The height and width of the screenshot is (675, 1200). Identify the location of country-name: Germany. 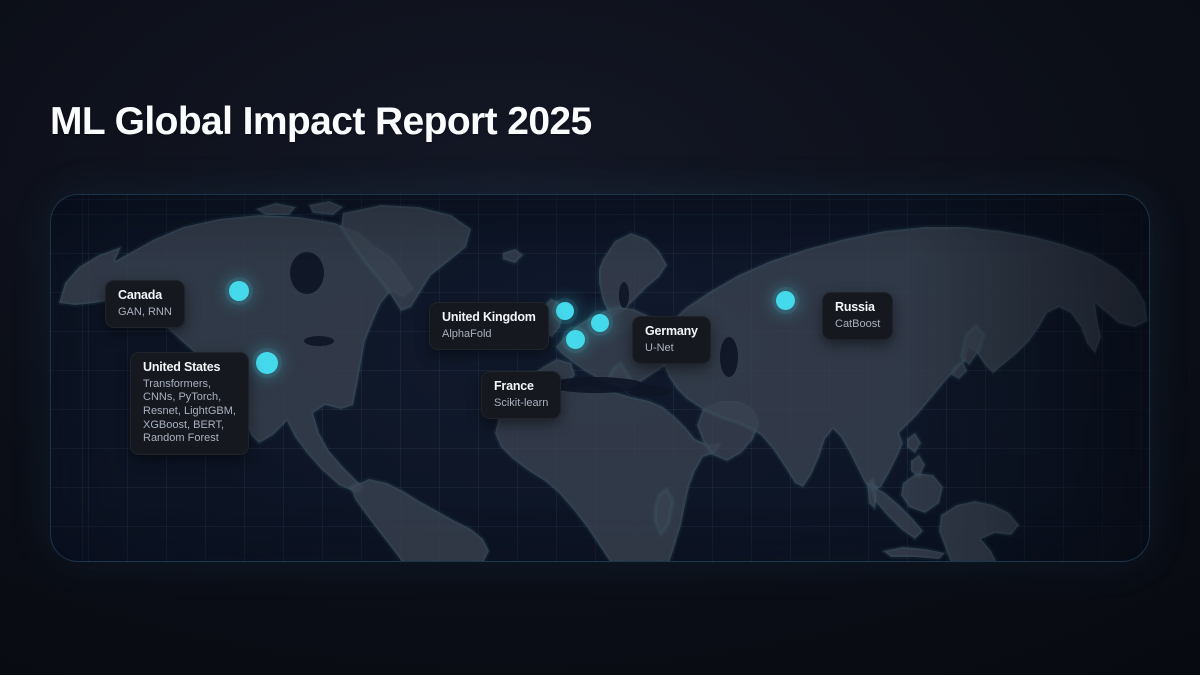
(671, 331).